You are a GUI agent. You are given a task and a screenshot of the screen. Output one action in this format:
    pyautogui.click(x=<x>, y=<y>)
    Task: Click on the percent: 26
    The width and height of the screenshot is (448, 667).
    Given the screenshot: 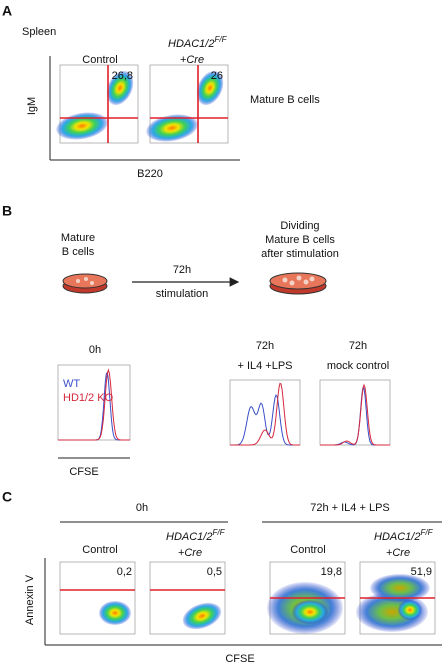 What is the action you would take?
    pyautogui.click(x=217, y=76)
    